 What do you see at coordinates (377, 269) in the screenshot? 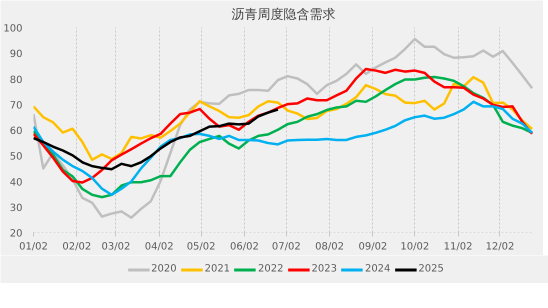
I see `legend-label: 2024` at bounding box center [377, 269].